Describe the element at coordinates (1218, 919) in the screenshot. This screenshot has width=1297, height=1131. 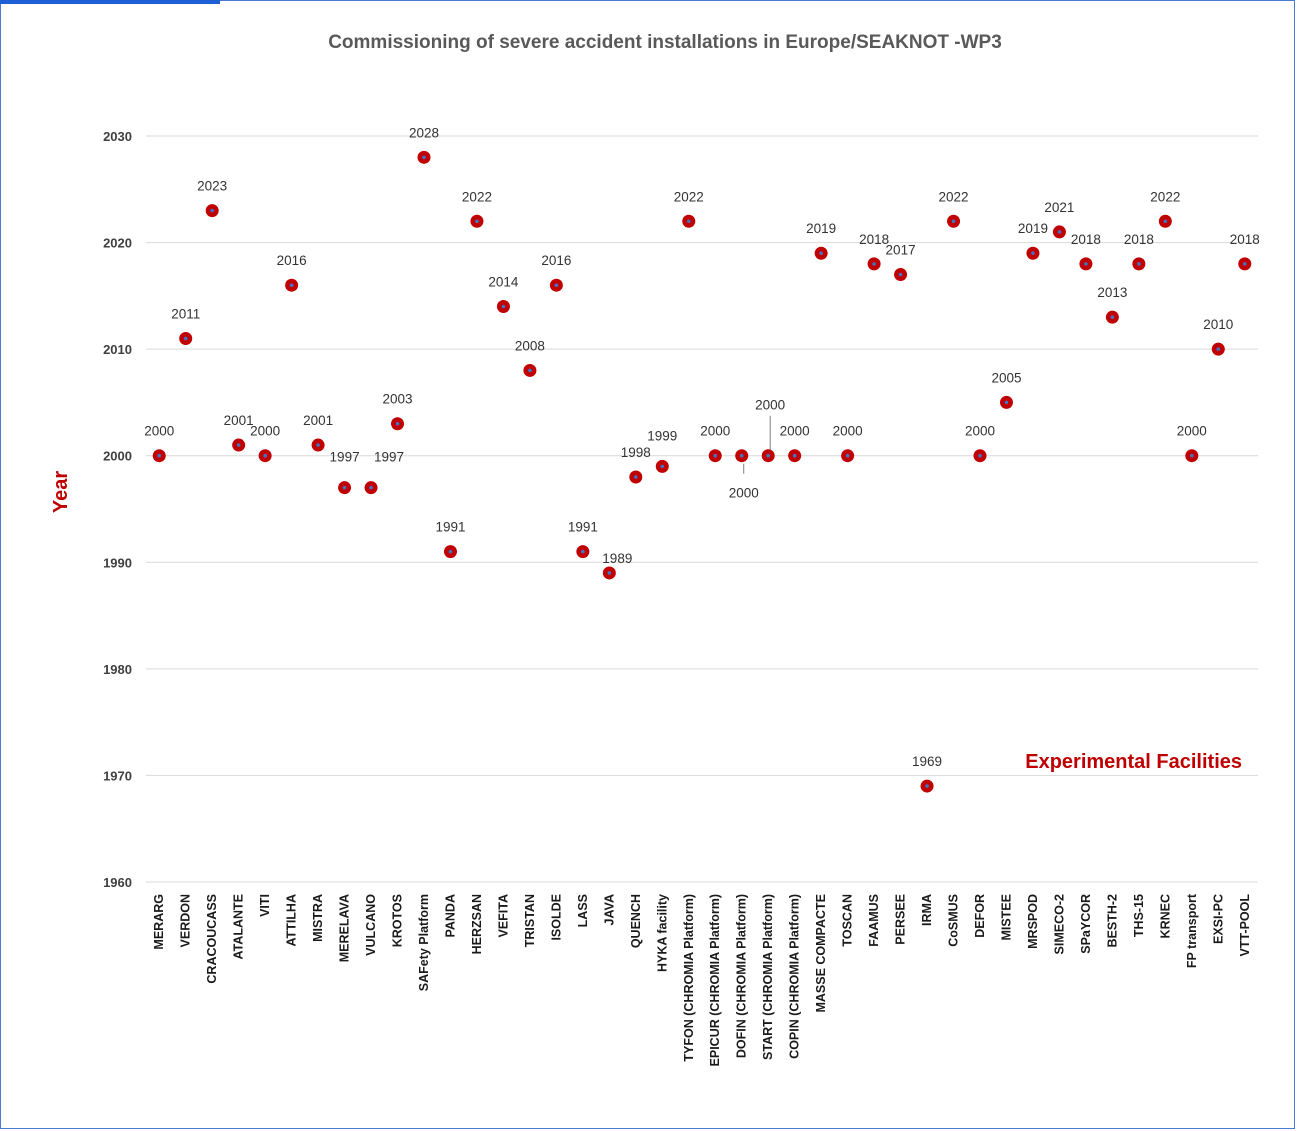
I see `x-tick-label: EXSI-PC` at that location.